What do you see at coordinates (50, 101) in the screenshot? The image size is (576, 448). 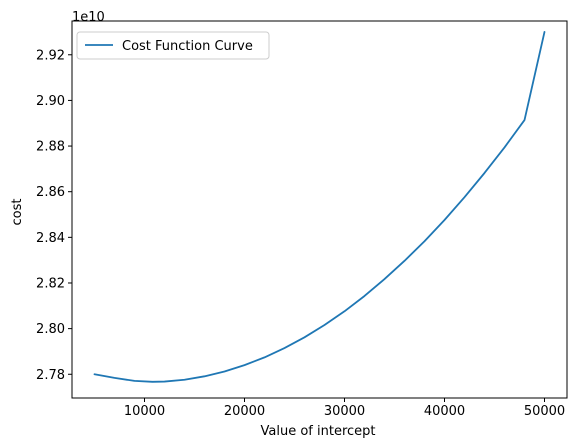 I see `y-tick-label: 2.90` at bounding box center [50, 101].